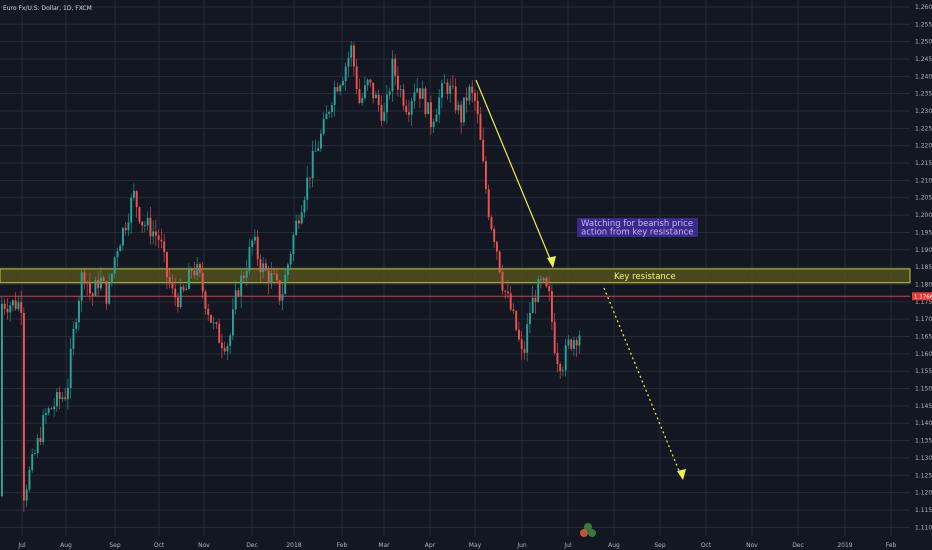 This screenshot has height=550, width=932. What do you see at coordinates (923, 7) in the screenshot?
I see `y-tick-label: 1.26000` at bounding box center [923, 7].